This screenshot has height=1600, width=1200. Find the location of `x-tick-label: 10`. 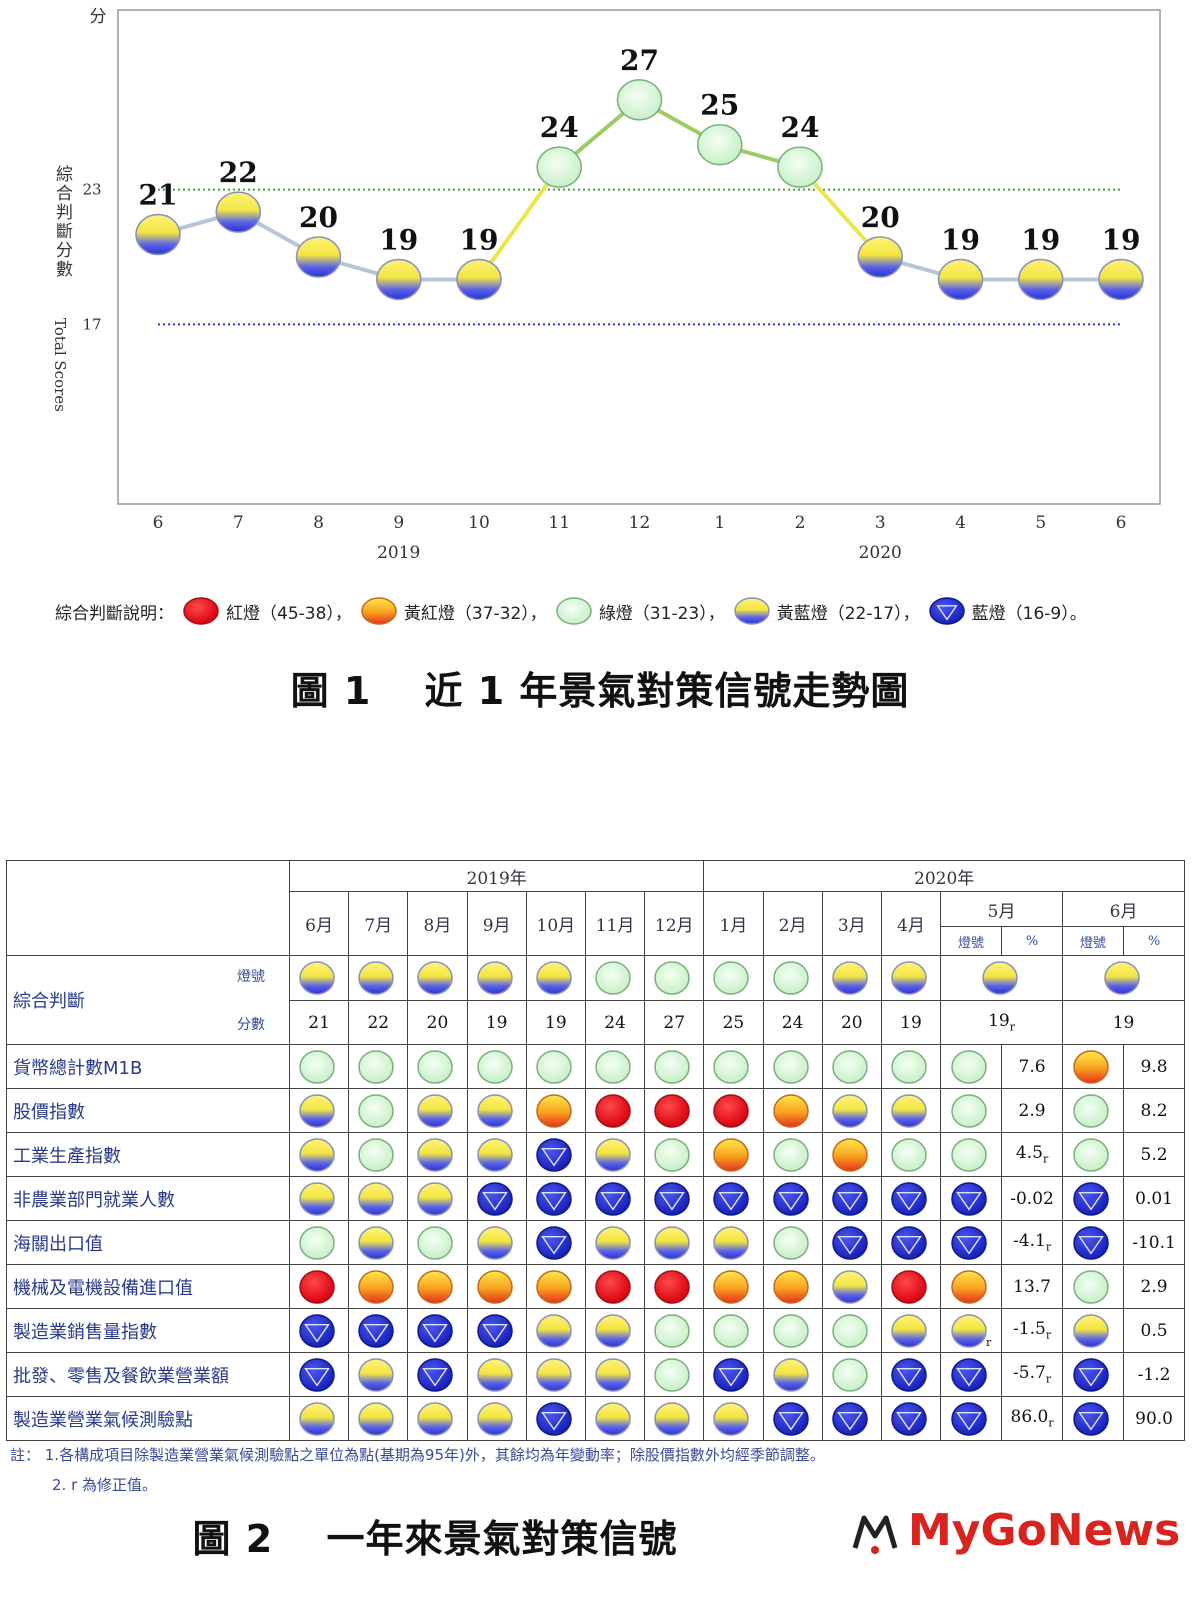

x-tick-label: 10 is located at coordinates (479, 523).